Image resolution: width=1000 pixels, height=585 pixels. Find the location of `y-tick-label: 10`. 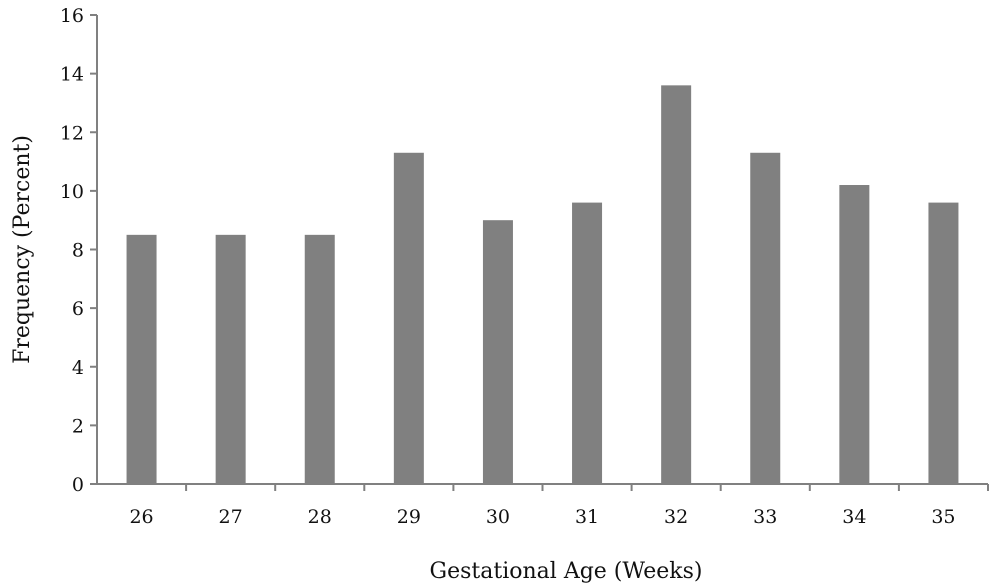

y-tick-label: 10 is located at coordinates (72, 192).